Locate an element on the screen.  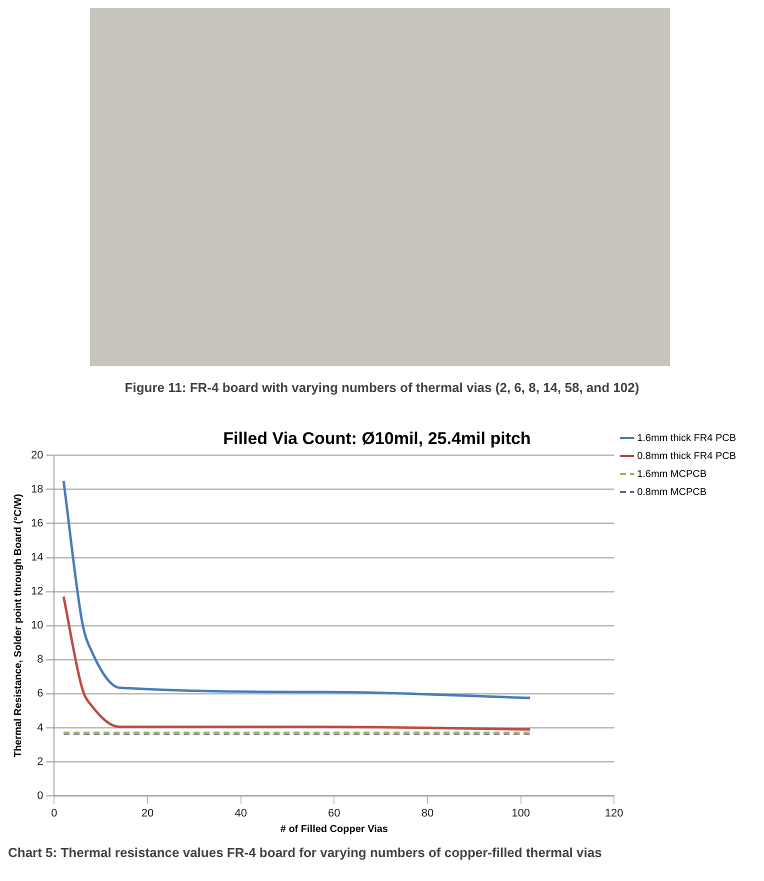
x-tick-label: 80 is located at coordinates (427, 813).